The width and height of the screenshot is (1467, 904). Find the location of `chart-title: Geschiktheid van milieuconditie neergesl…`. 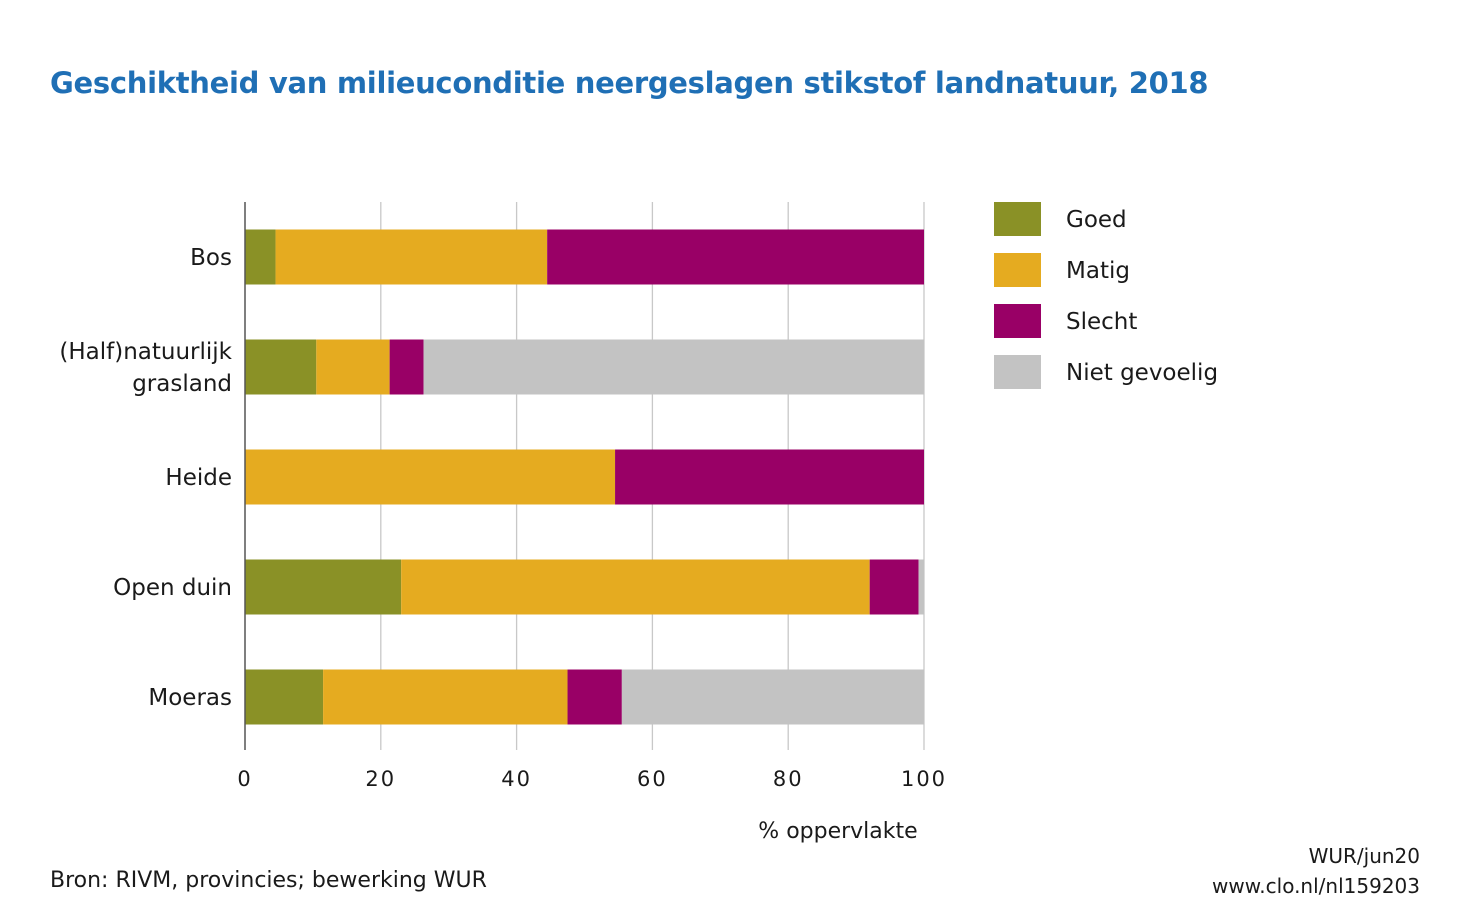

chart-title: Geschiktheid van milieuconditie neergesl… is located at coordinates (629, 83).